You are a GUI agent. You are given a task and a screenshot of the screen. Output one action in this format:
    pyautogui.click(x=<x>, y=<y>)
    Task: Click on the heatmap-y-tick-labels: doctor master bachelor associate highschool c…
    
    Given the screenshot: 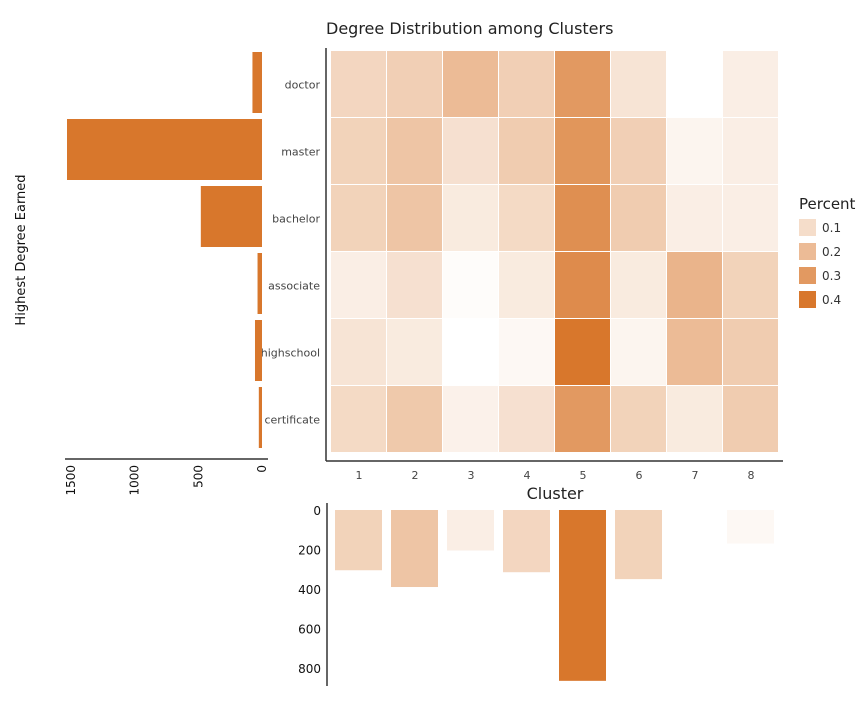 What is the action you would take?
    pyautogui.click(x=291, y=253)
    